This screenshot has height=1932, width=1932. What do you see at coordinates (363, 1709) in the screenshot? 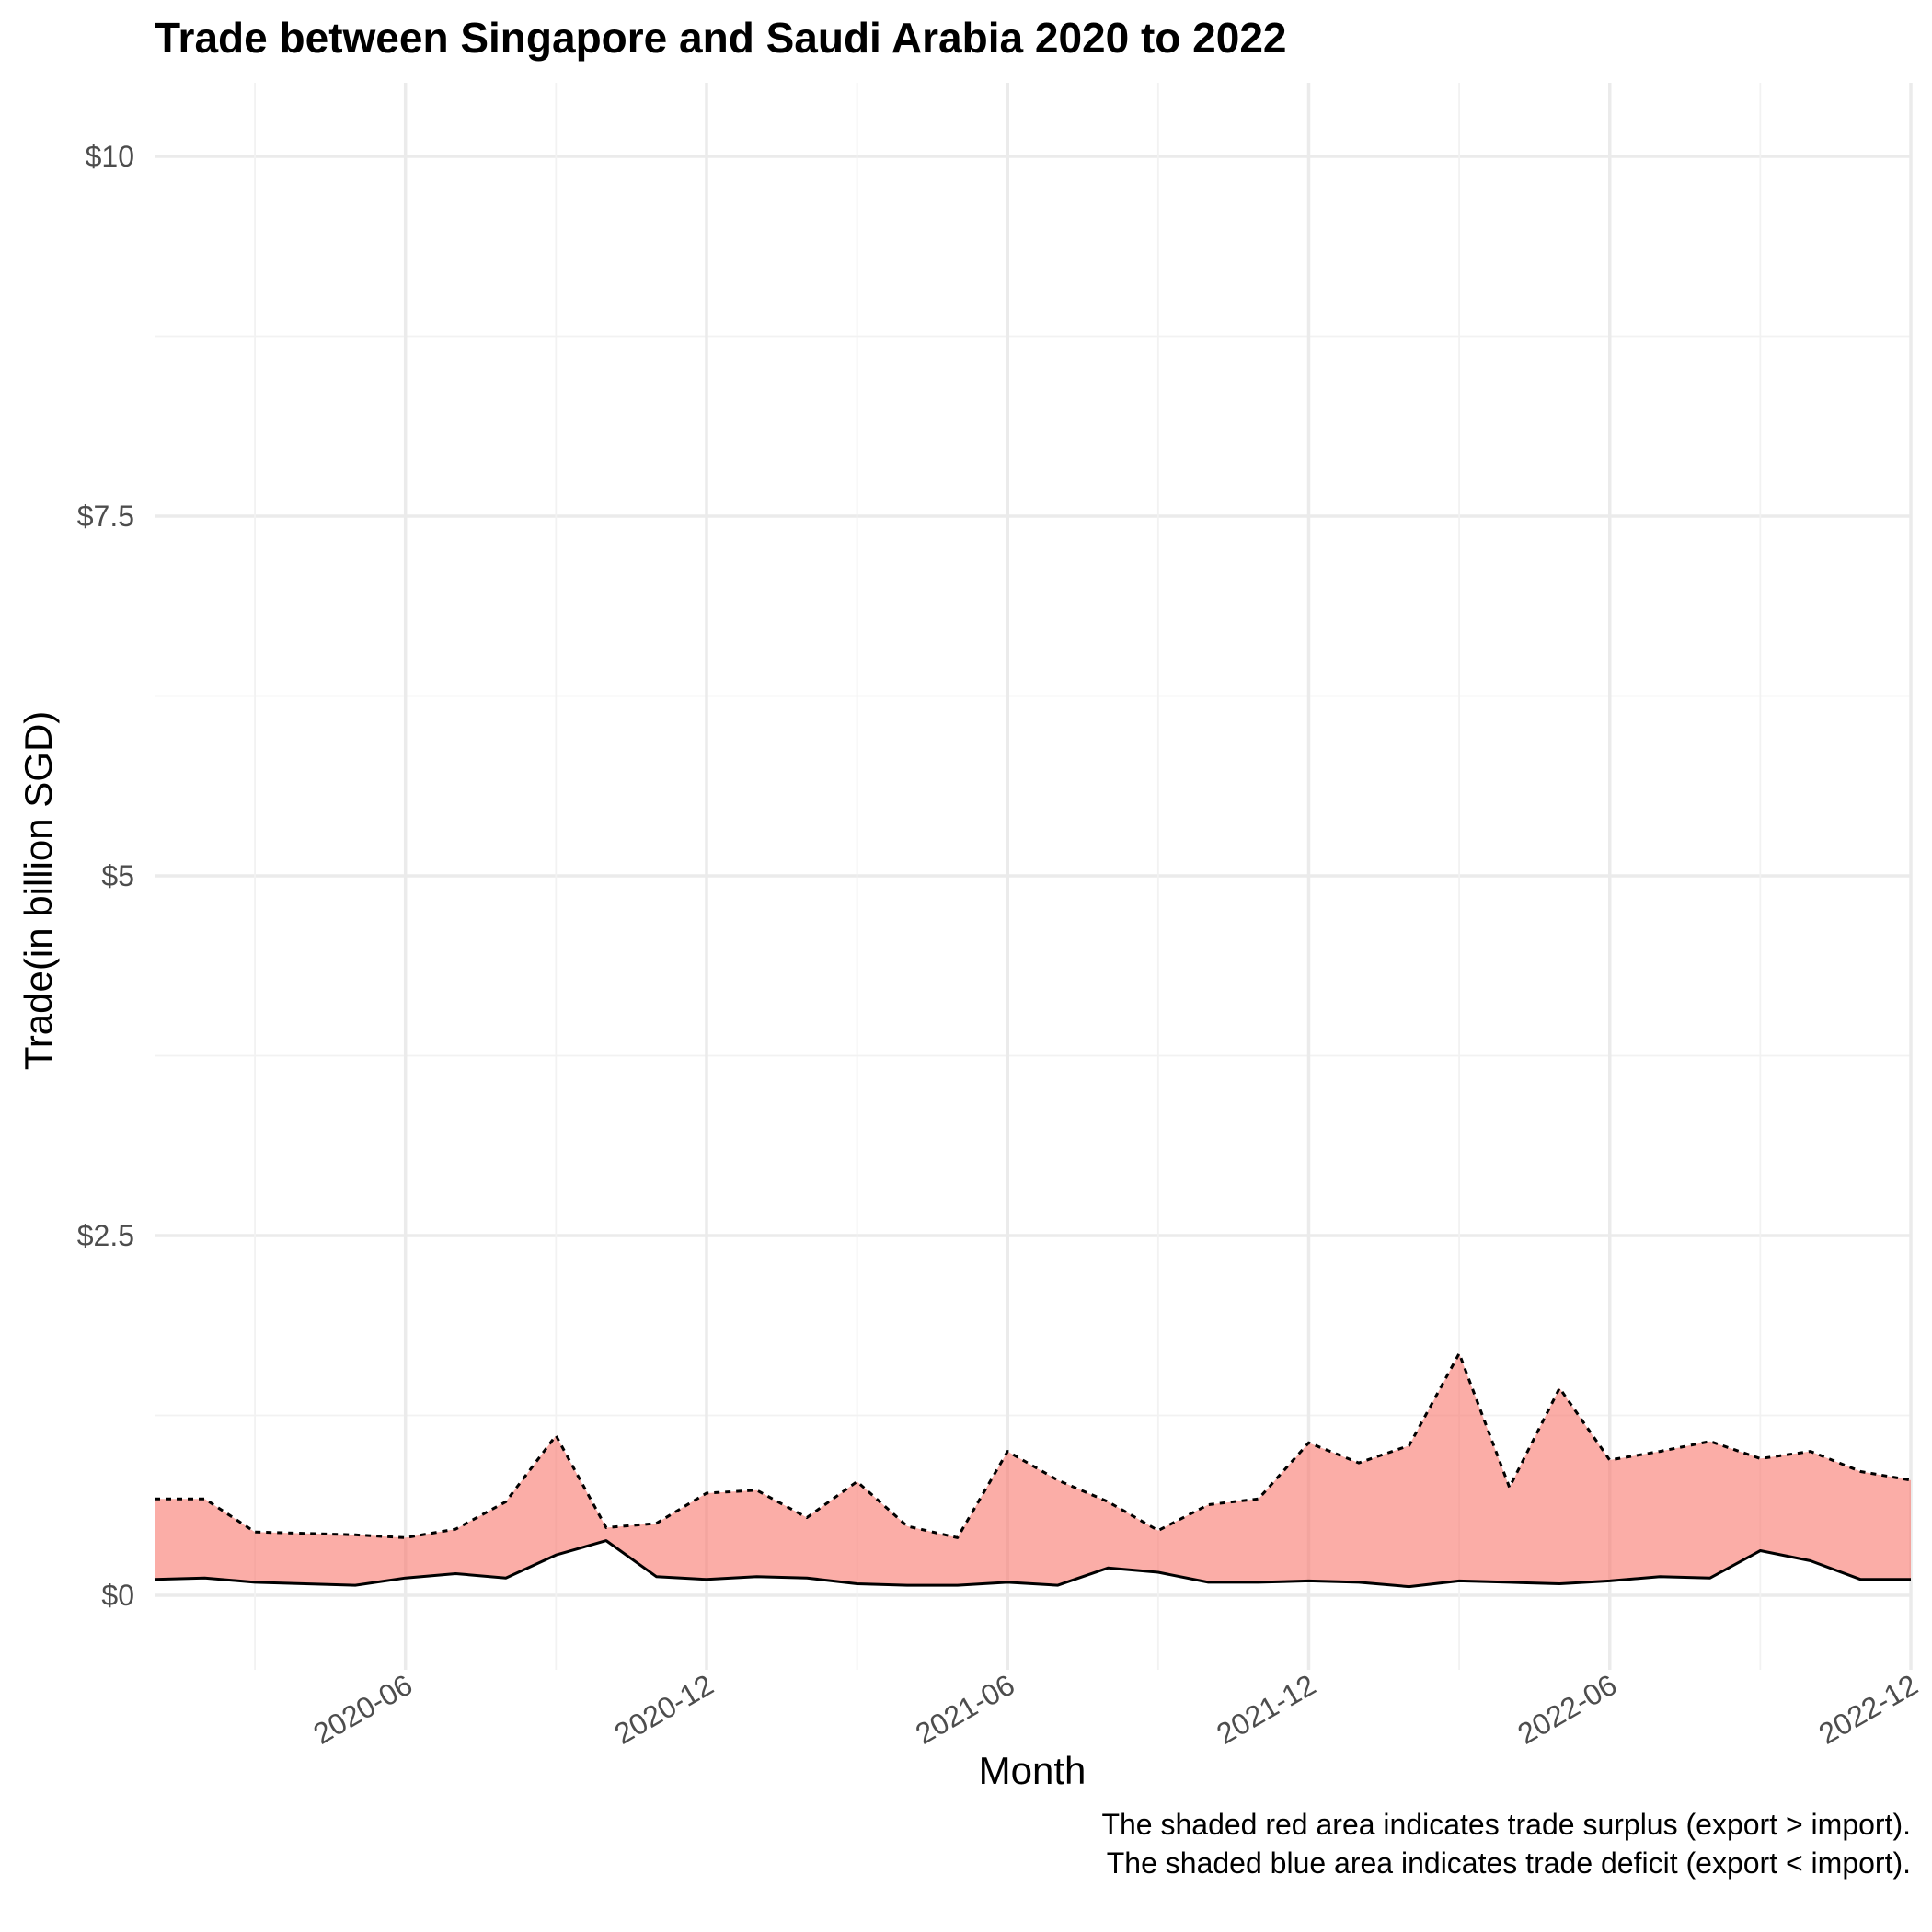
I see `x-tick-label: 2020-06` at bounding box center [363, 1709].